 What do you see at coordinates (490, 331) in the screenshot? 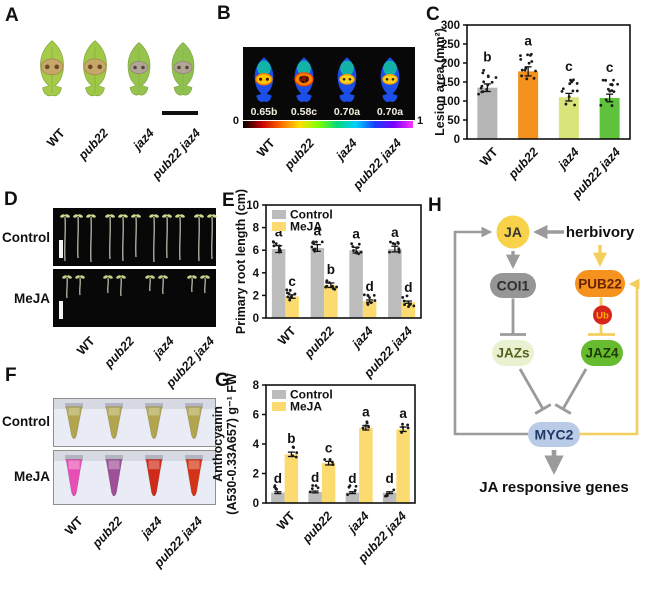
I see `feedback-arrow-myc2-to-ja` at bounding box center [490, 331].